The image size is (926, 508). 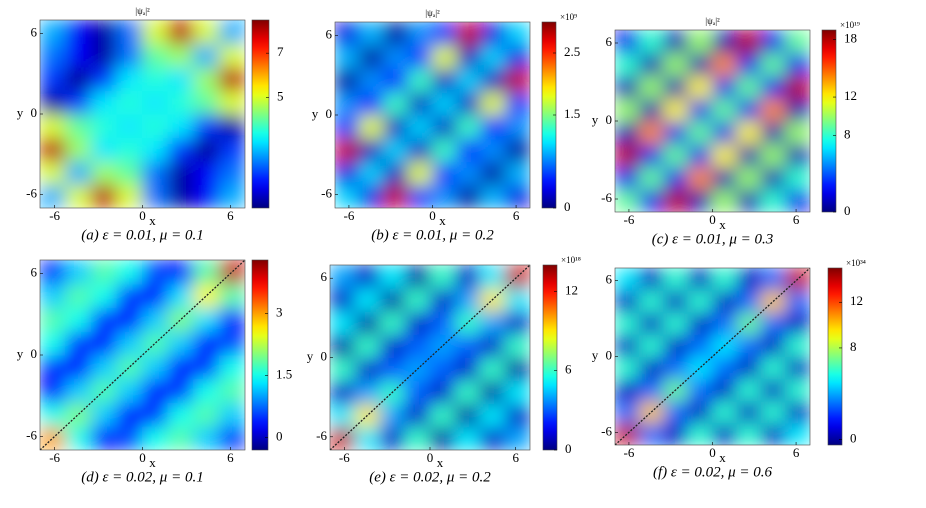 I want to click on caption: (d) ε = 0.02, μ = 0.1, so click(x=142, y=477).